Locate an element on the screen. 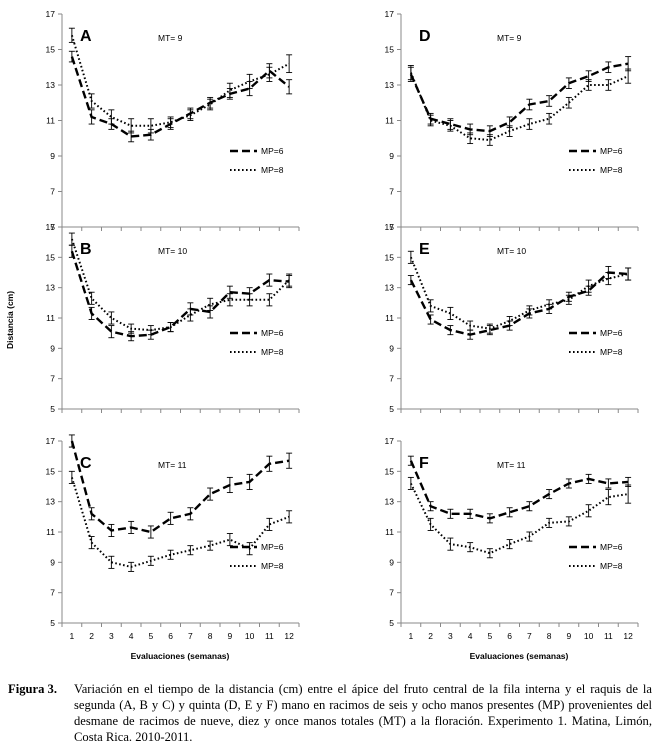  panel-a: 5 7 9 11 13 15 17 A MT= 9 MP=6 MP=8 is located at coordinates (173, 120).